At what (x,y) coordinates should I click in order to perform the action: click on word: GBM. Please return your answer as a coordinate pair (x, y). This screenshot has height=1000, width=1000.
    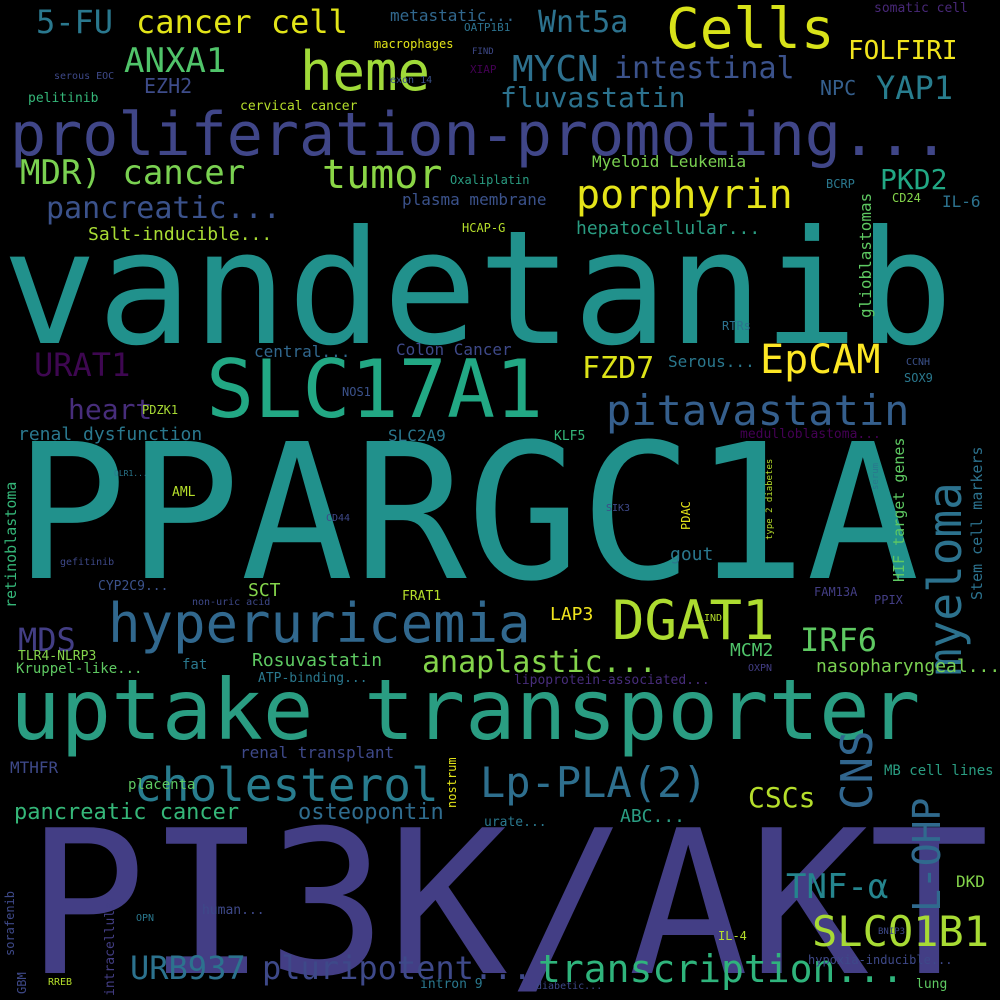
    Looking at the image, I should click on (22, 983).